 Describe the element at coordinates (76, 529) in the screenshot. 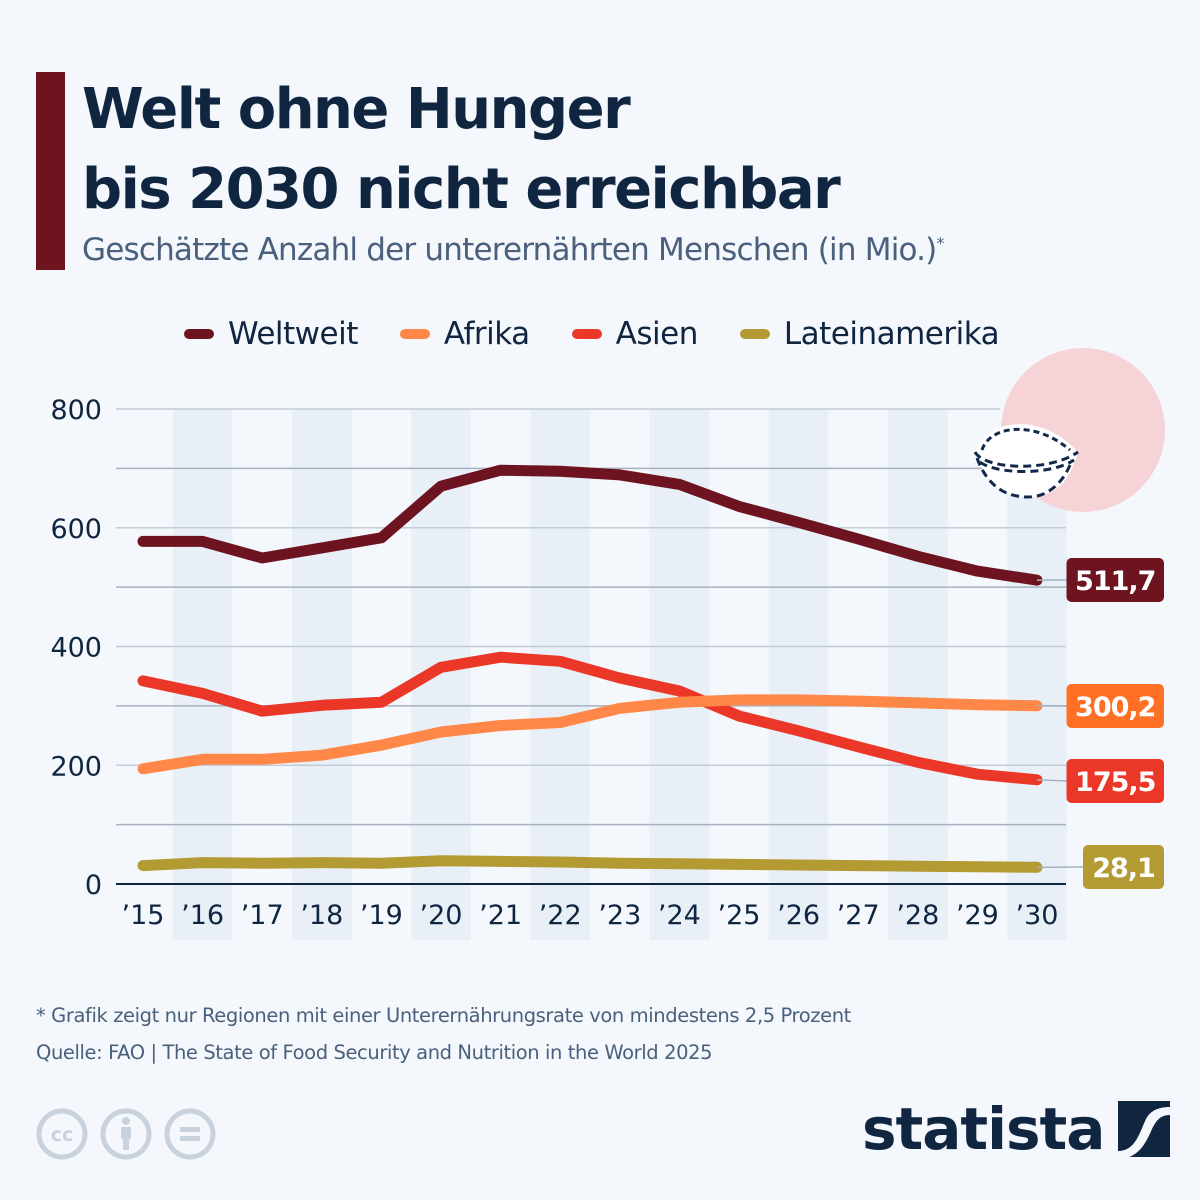

I see `y-tick-label: 600` at that location.